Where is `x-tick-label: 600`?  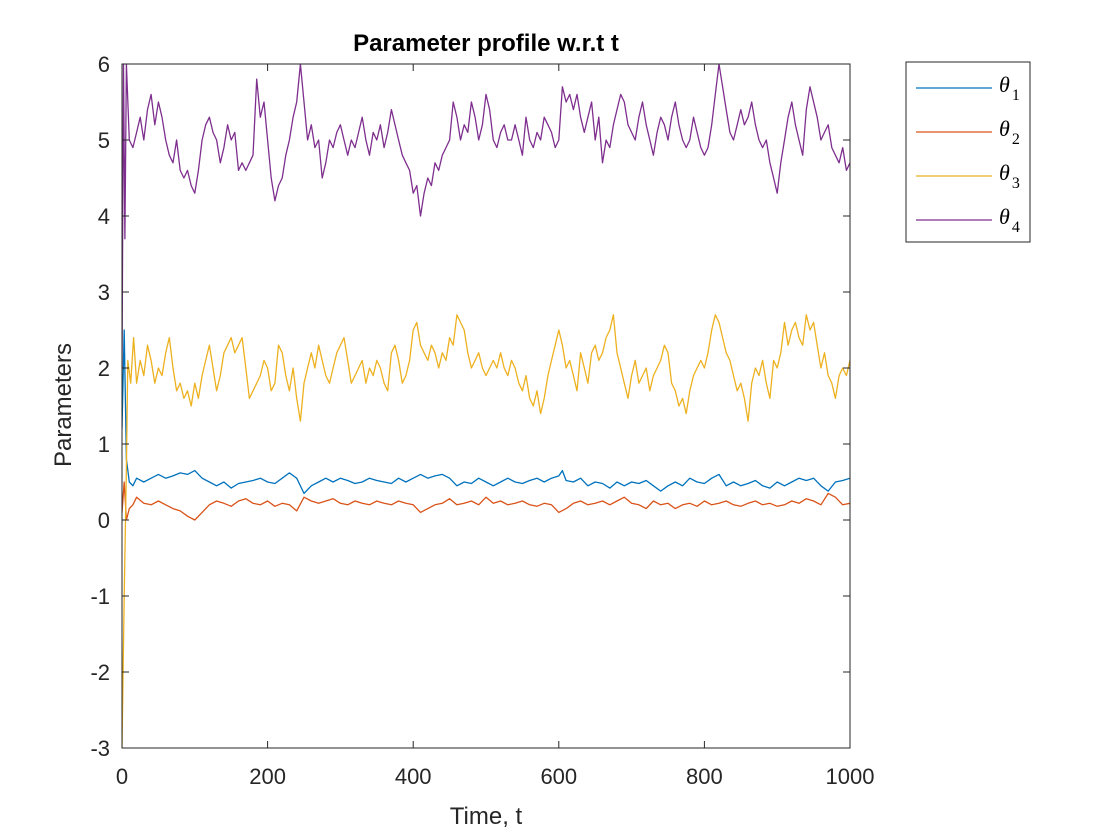 x-tick-label: 600 is located at coordinates (558, 776).